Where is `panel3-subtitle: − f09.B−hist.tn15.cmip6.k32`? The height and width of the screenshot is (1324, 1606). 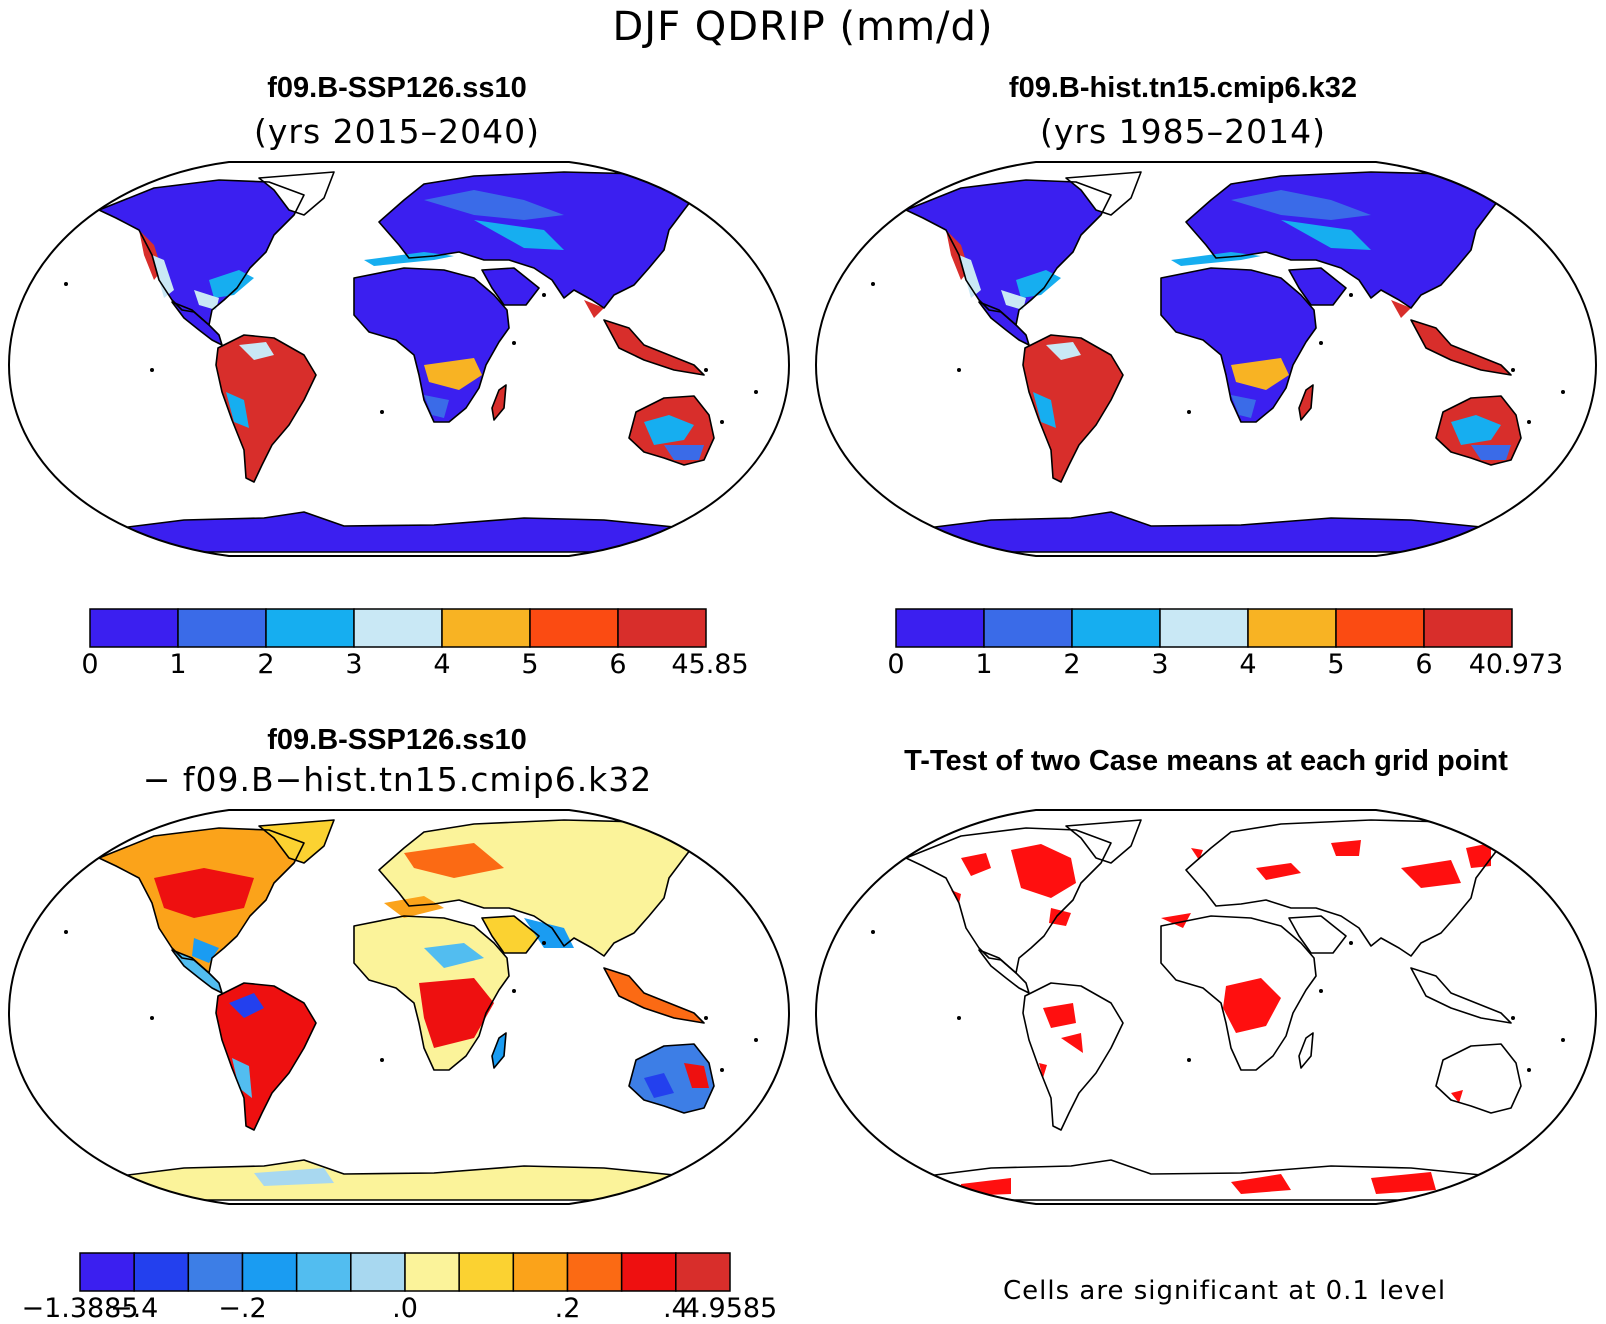 panel3-subtitle: − f09.B−hist.tn15.cmip6.k32 is located at coordinates (397, 779).